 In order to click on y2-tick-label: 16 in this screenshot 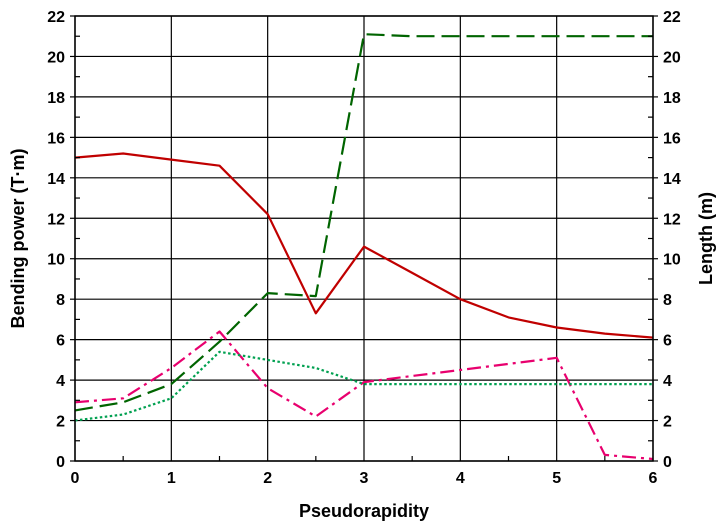, I will do `click(672, 138)`.